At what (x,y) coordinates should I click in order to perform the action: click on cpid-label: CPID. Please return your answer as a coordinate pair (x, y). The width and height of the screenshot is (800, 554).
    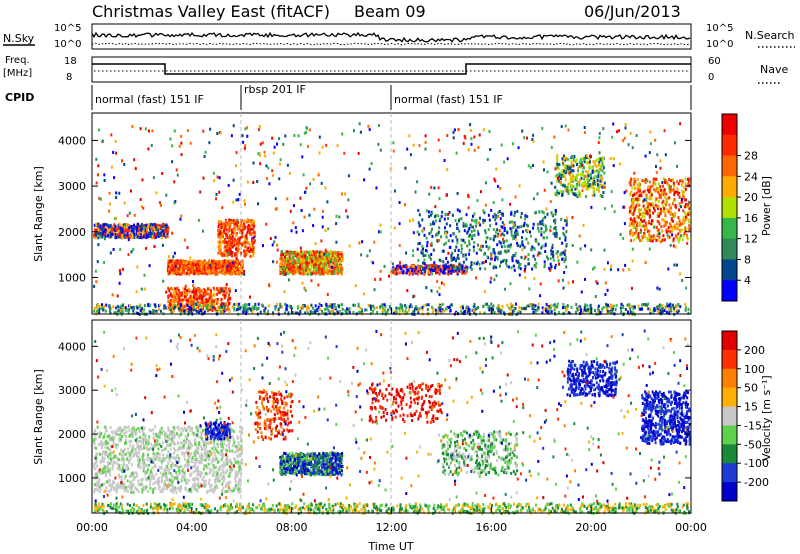
    Looking at the image, I should click on (19, 97).